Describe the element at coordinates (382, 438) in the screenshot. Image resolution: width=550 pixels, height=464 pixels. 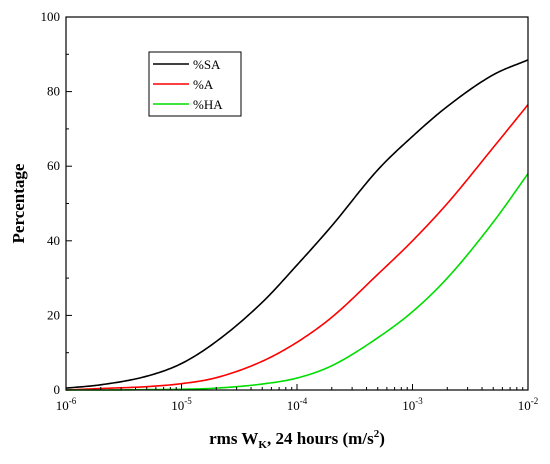
I see `x-axis-title-end: )` at that location.